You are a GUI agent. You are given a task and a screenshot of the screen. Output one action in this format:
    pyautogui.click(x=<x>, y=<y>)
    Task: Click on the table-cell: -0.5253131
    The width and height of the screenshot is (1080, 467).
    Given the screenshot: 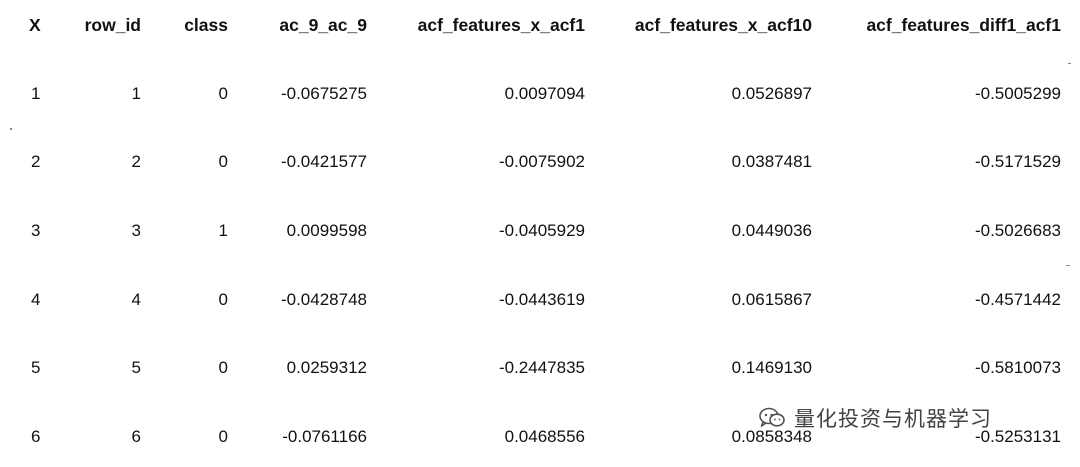 What is the action you would take?
    pyautogui.click(x=1017, y=436)
    